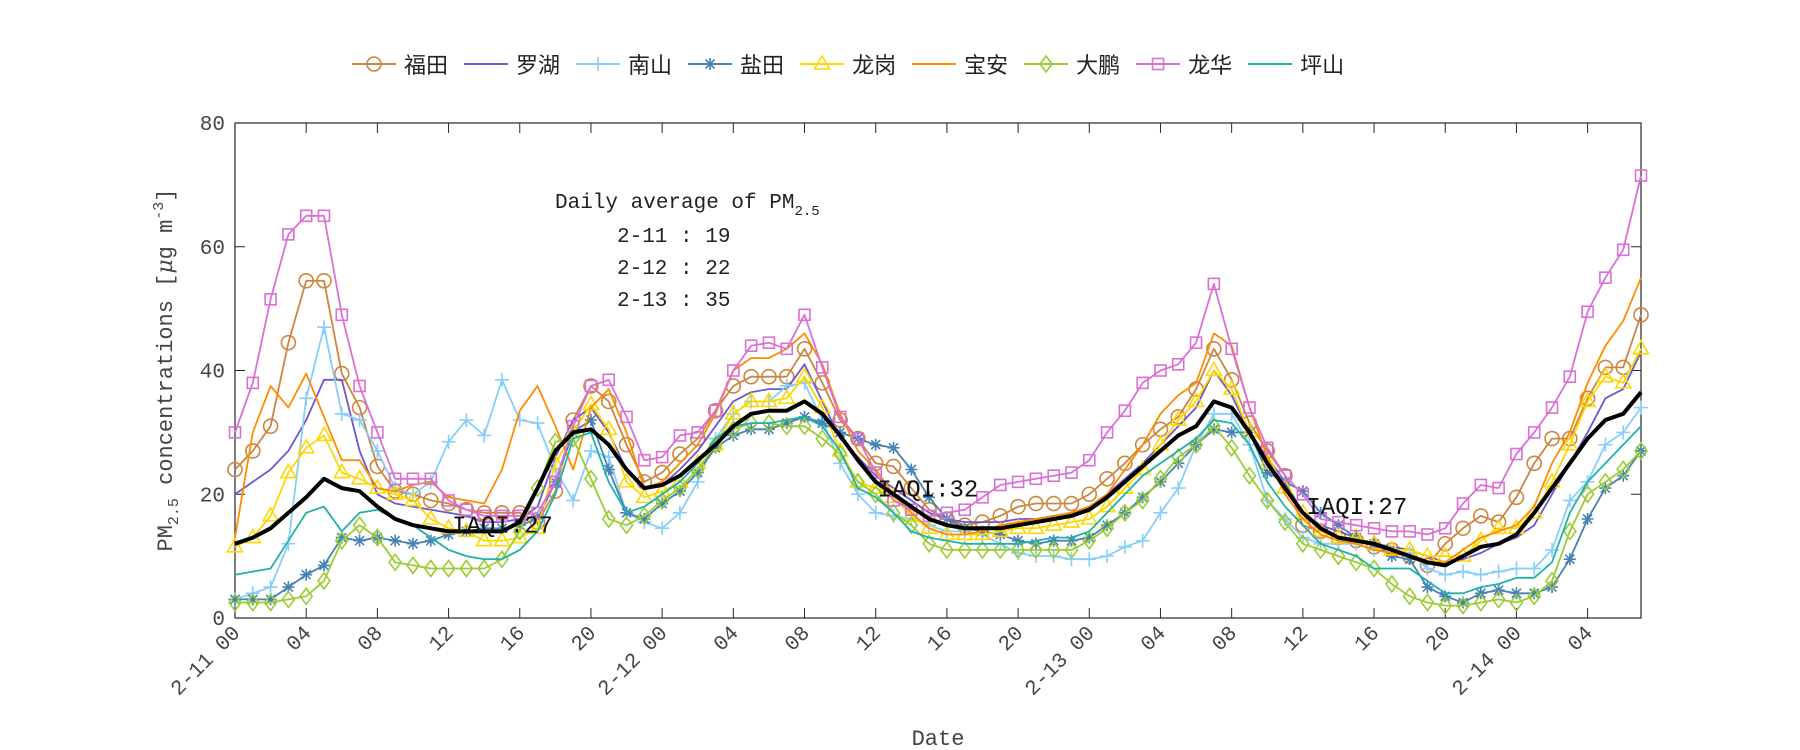 The width and height of the screenshot is (1800, 750). What do you see at coordinates (1356, 508) in the screenshot?
I see `iaqi-annotation: IAQI:27` at bounding box center [1356, 508].